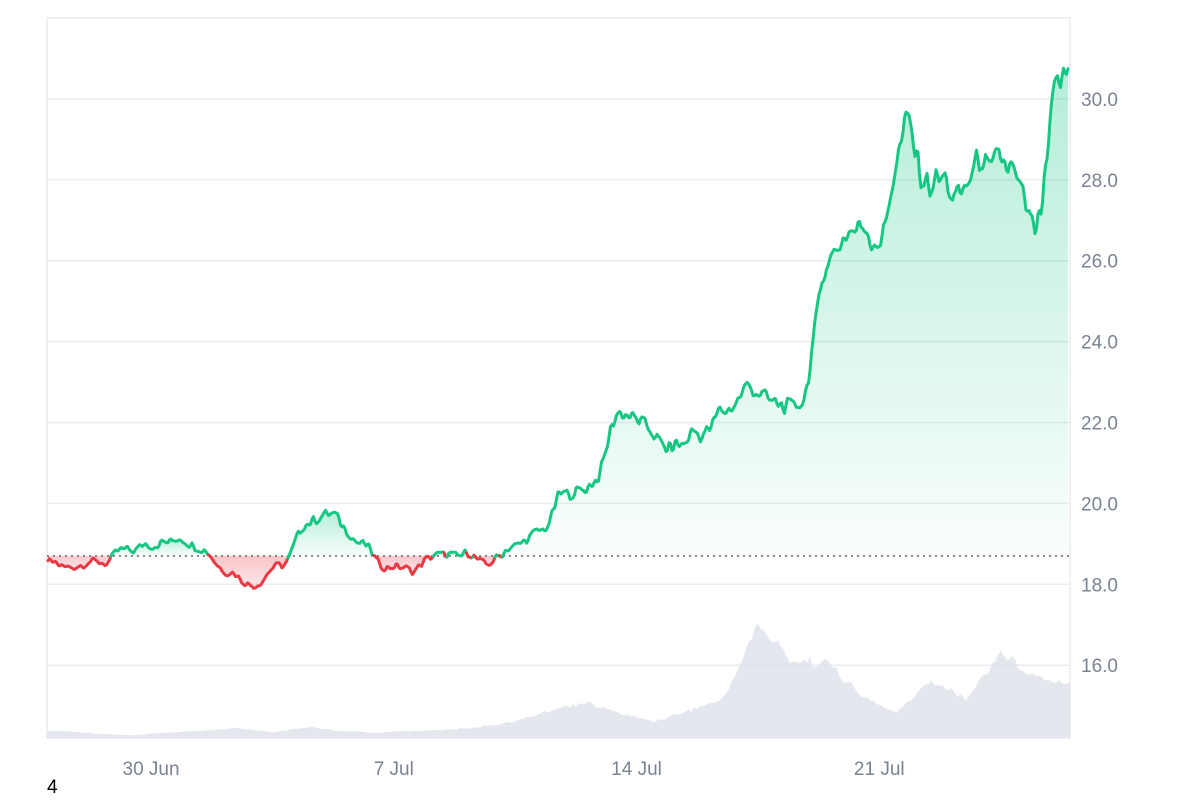  I want to click on x-tick-label: 21 Jul, so click(879, 769).